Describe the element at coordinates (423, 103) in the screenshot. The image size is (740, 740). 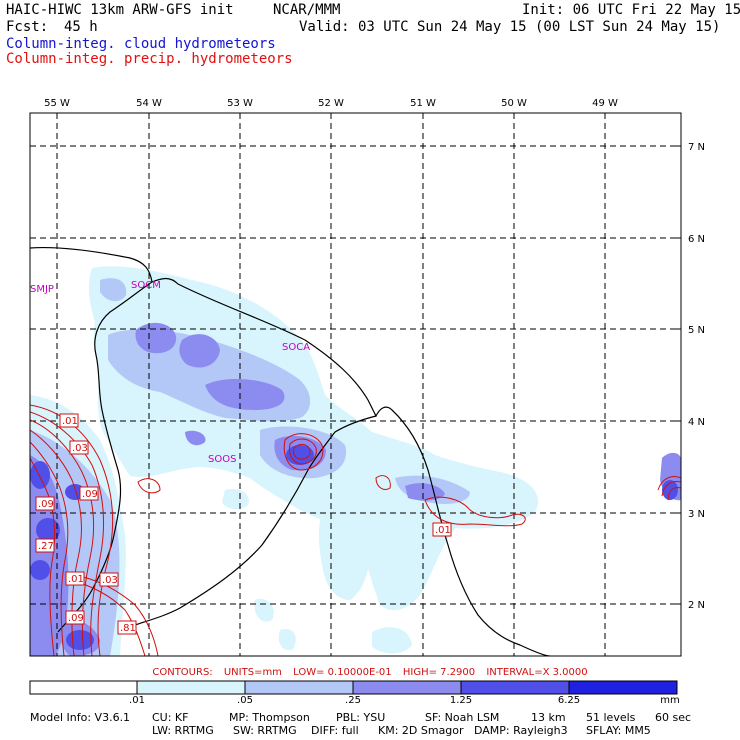
I see `lon-label-51w: 51 W` at that location.